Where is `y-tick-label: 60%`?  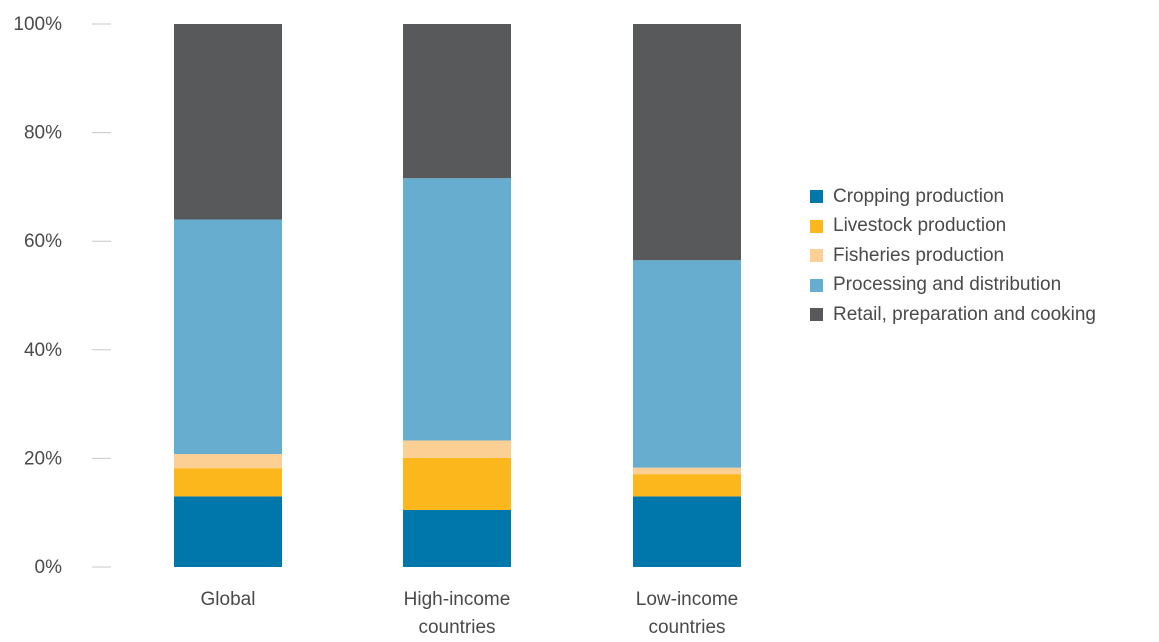 y-tick-label: 60% is located at coordinates (43, 241).